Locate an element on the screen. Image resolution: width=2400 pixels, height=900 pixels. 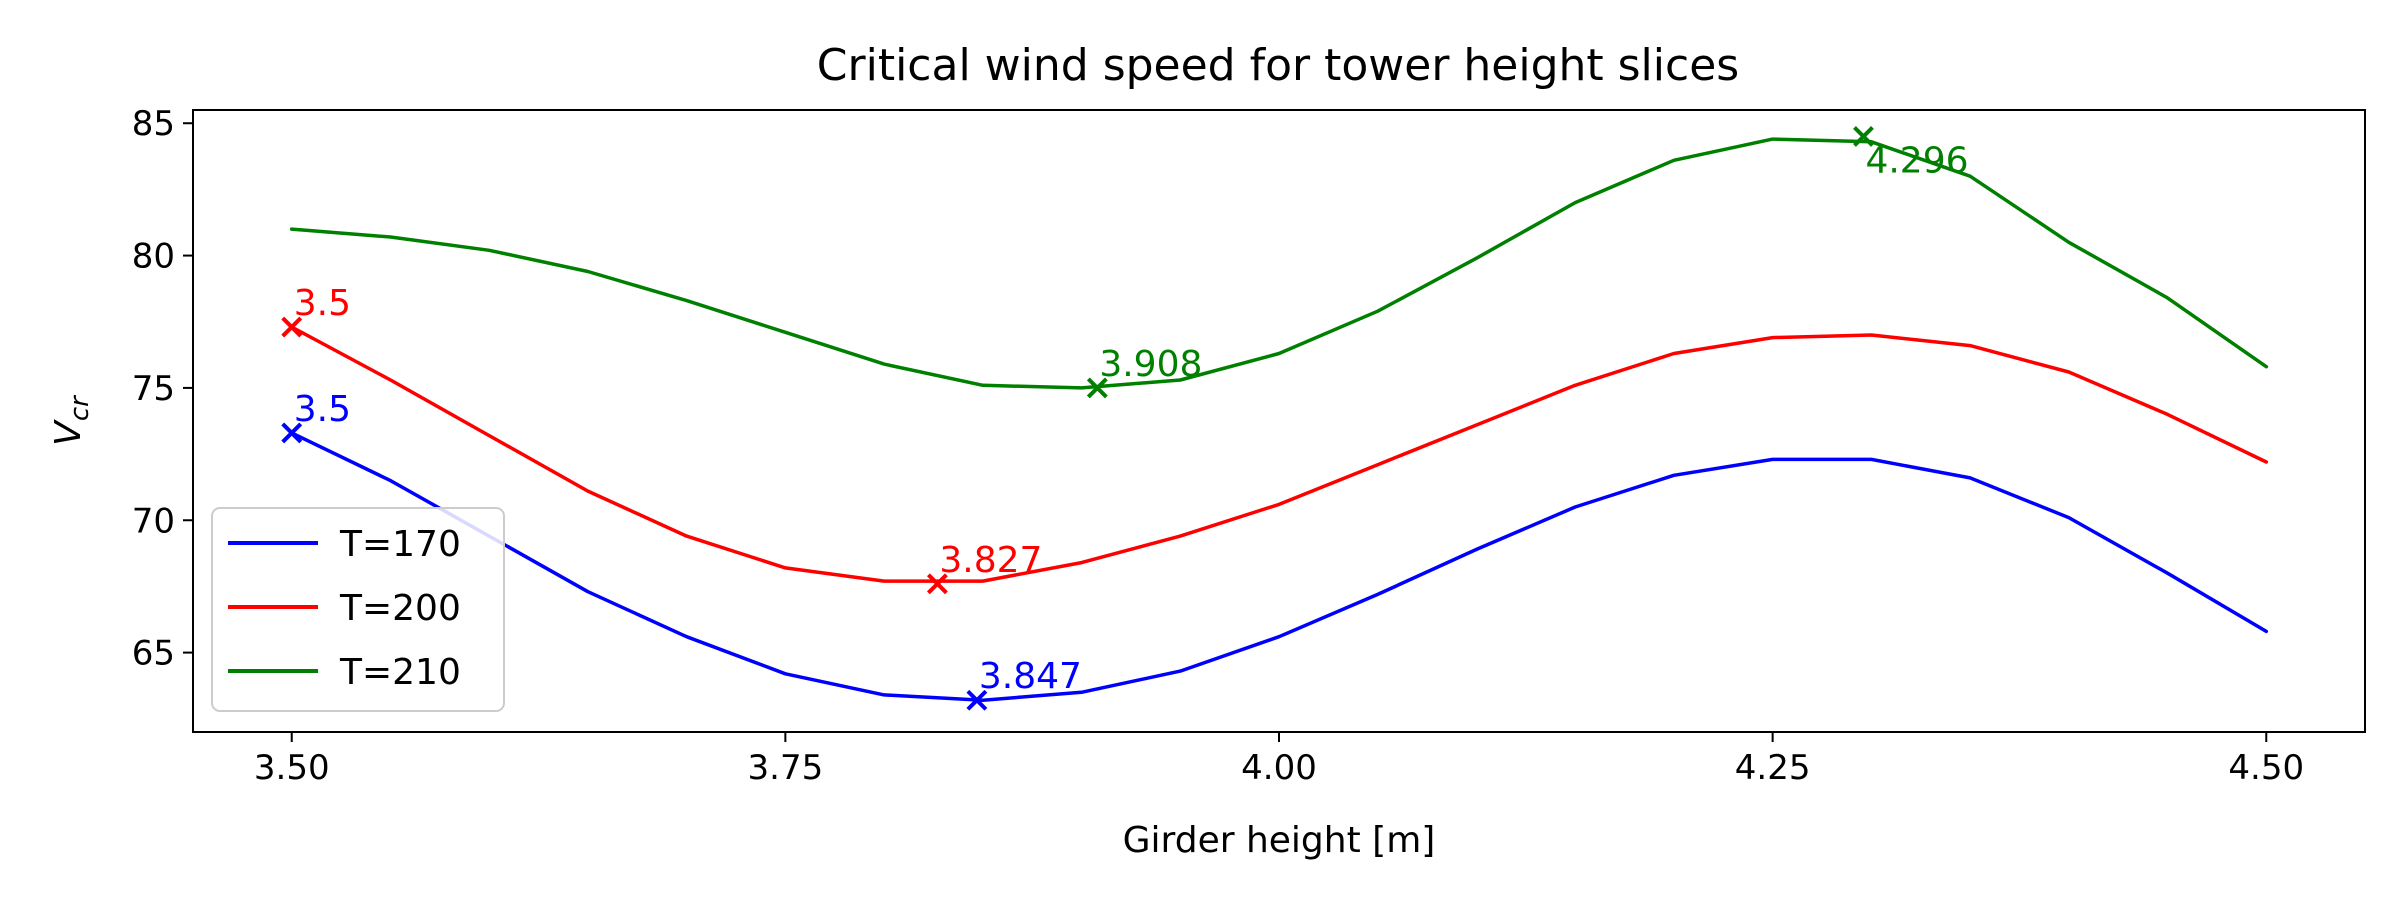
legend: T=170 T=200 T=210 is located at coordinates (358, 609).